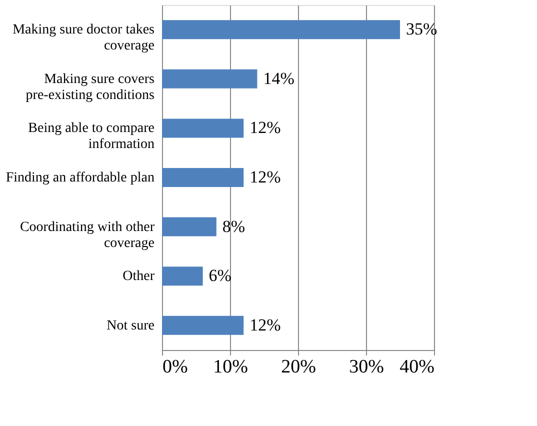  What do you see at coordinates (220, 276) in the screenshot?
I see `data-label: 6%` at bounding box center [220, 276].